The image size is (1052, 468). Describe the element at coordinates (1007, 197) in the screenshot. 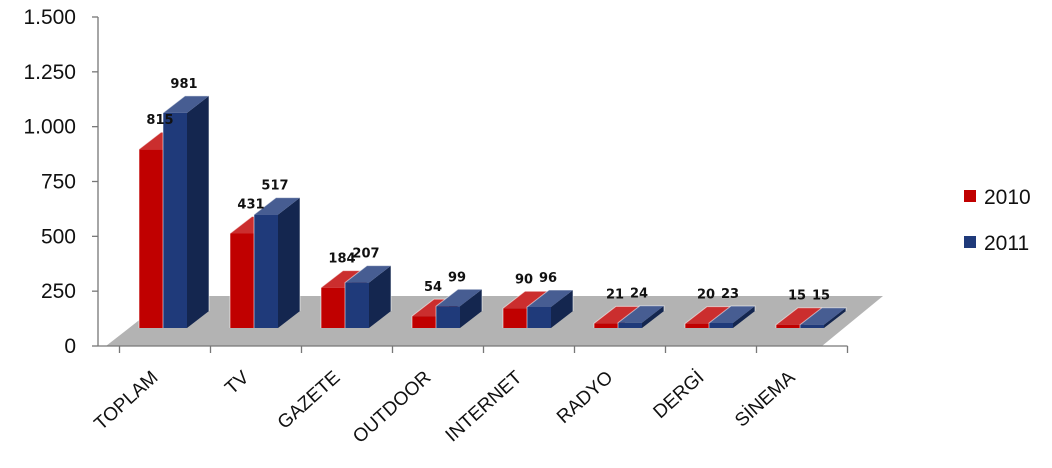

I see `legend-label: 2010` at that location.